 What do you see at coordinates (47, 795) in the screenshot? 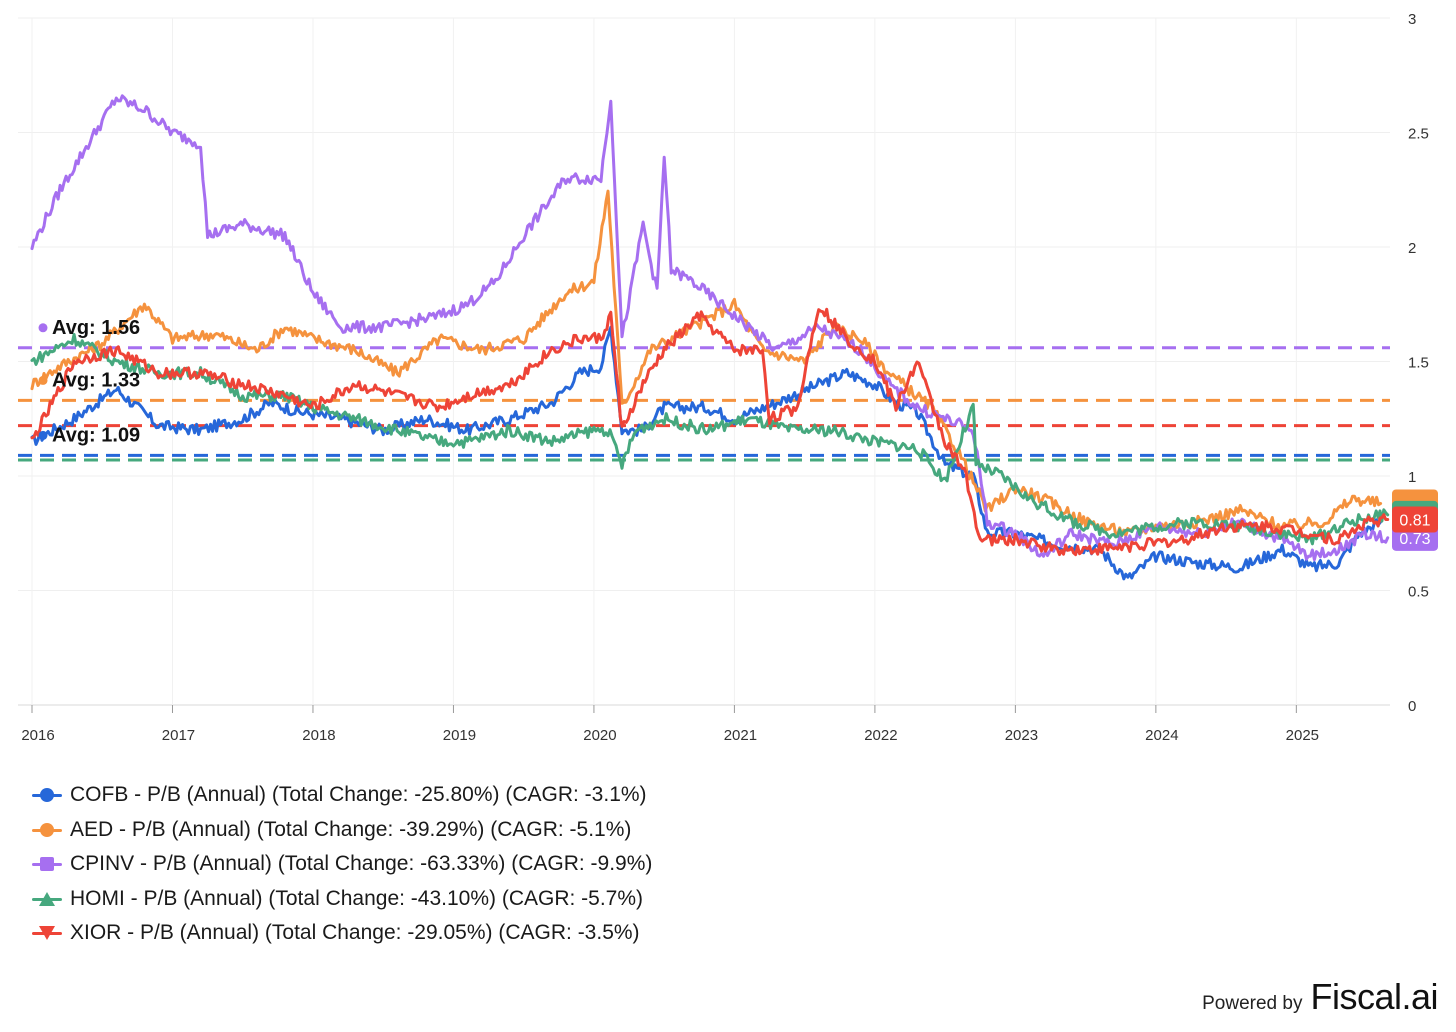
I see `legend-marker-cofb` at bounding box center [47, 795].